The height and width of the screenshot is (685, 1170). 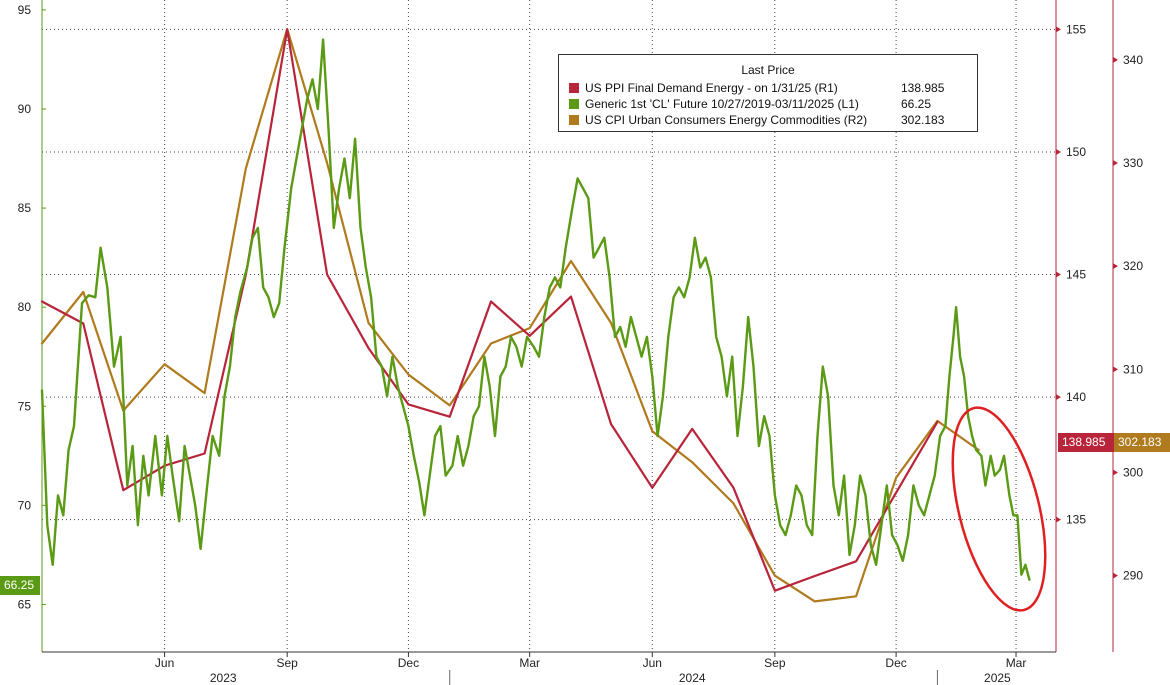 What do you see at coordinates (574, 120) in the screenshot?
I see `legend-swatch-cpi` at bounding box center [574, 120].